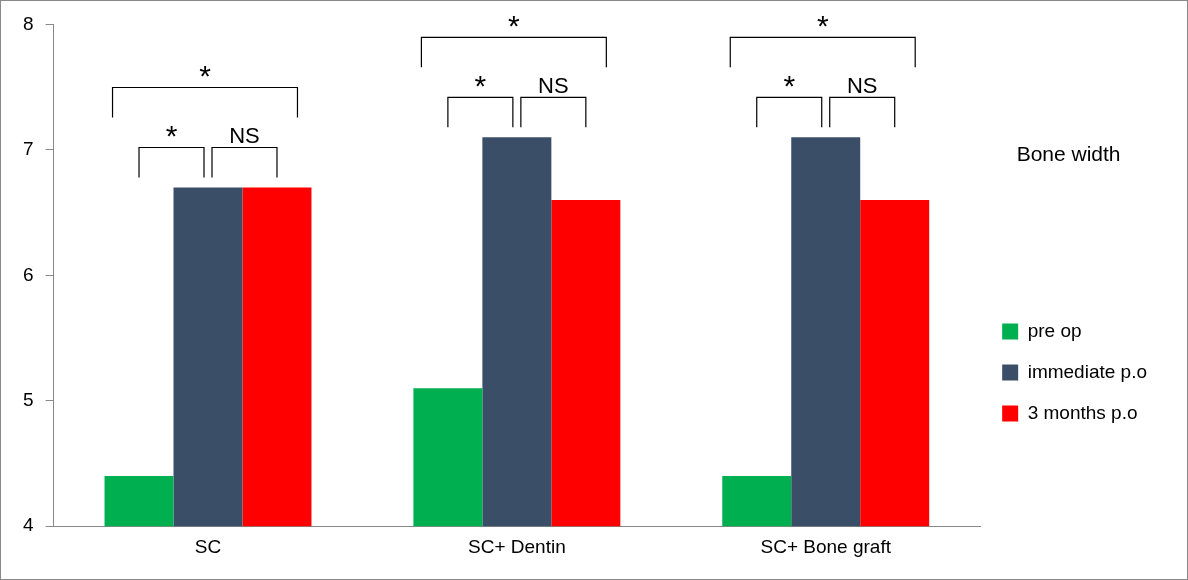 The height and width of the screenshot is (580, 1188). What do you see at coordinates (1082, 412) in the screenshot?
I see `legend-label: 3 months p.o` at bounding box center [1082, 412].